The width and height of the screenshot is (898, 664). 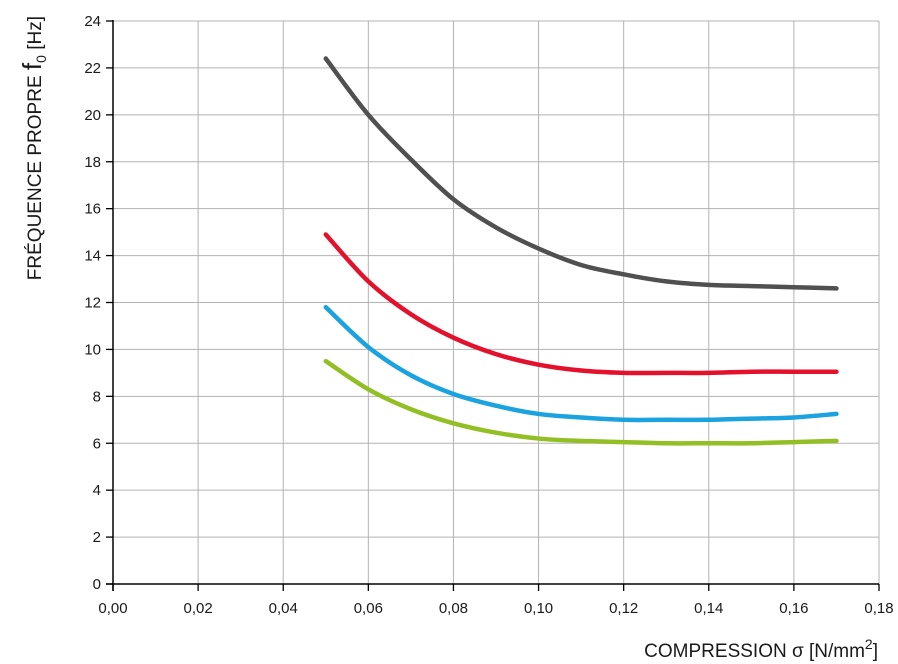 I want to click on y-tick-label: 0, so click(x=97, y=584).